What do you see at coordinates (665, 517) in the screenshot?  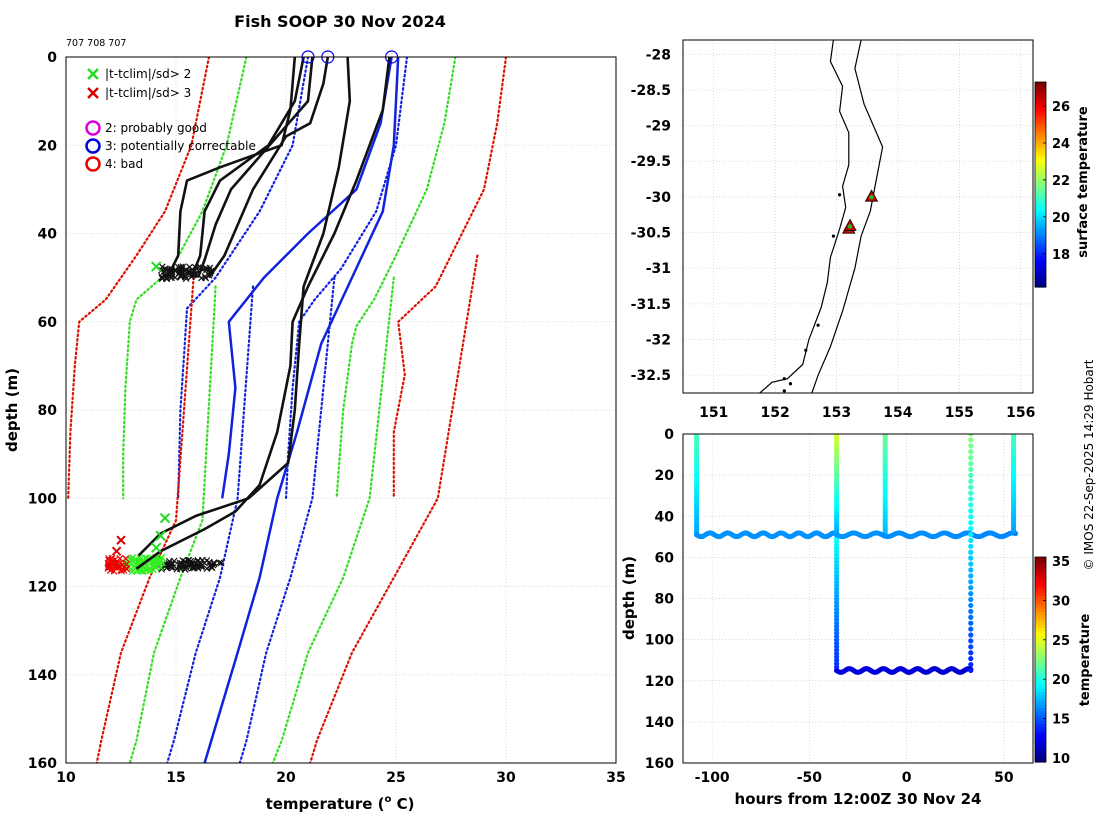 I see `td-ytick-label: 40` at bounding box center [665, 517].